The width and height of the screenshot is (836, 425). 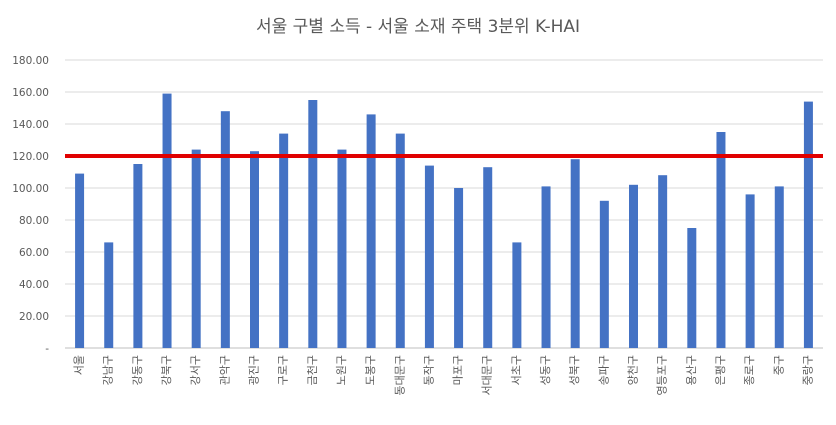 What do you see at coordinates (34, 253) in the screenshot?
I see `y-tick-label: 60.00` at bounding box center [34, 253].